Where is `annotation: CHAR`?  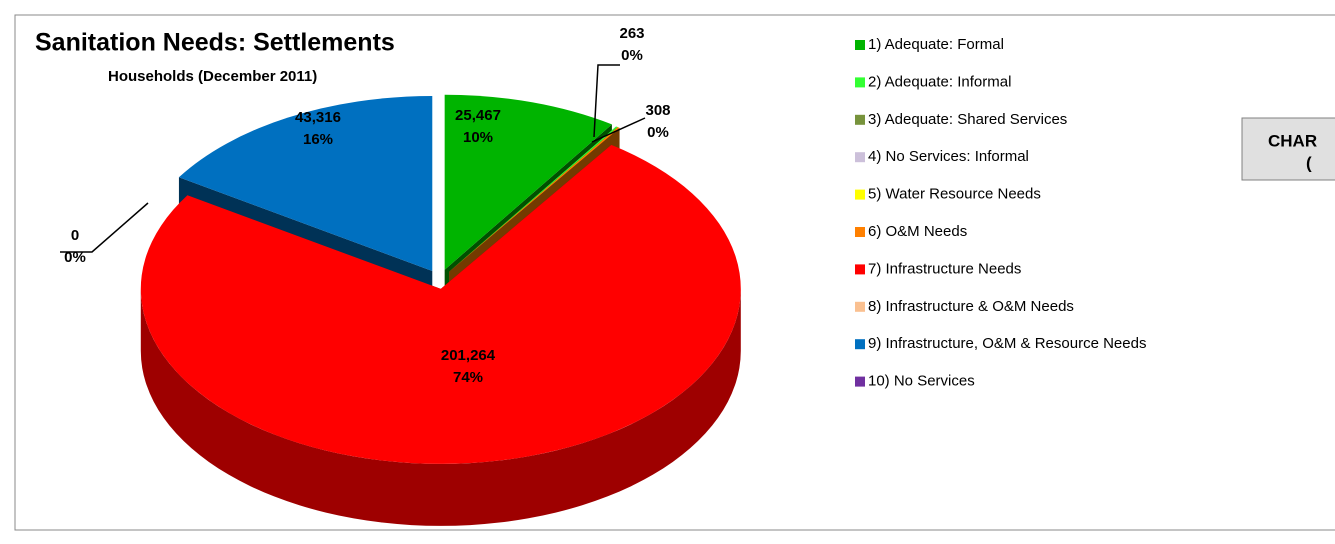 annotation: CHAR is located at coordinates (1292, 140).